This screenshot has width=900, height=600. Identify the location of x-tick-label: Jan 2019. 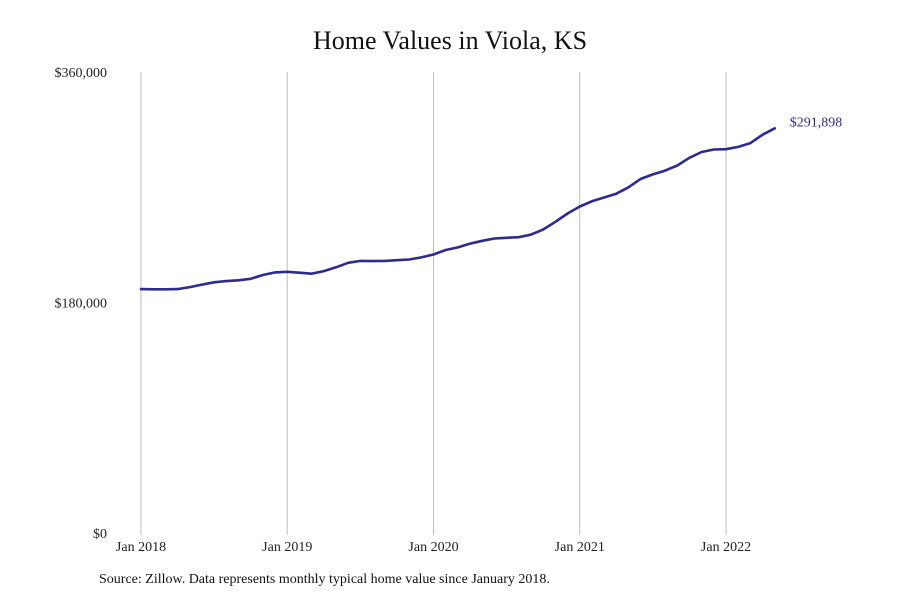
(287, 547).